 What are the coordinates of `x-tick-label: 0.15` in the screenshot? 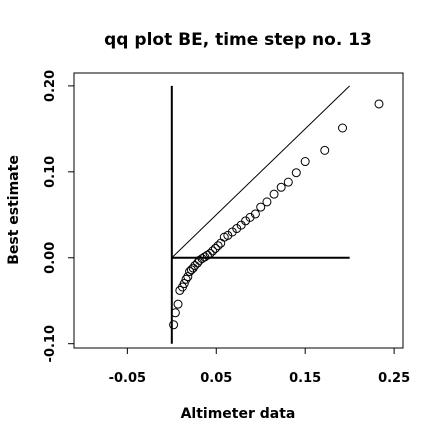 It's located at (305, 378).